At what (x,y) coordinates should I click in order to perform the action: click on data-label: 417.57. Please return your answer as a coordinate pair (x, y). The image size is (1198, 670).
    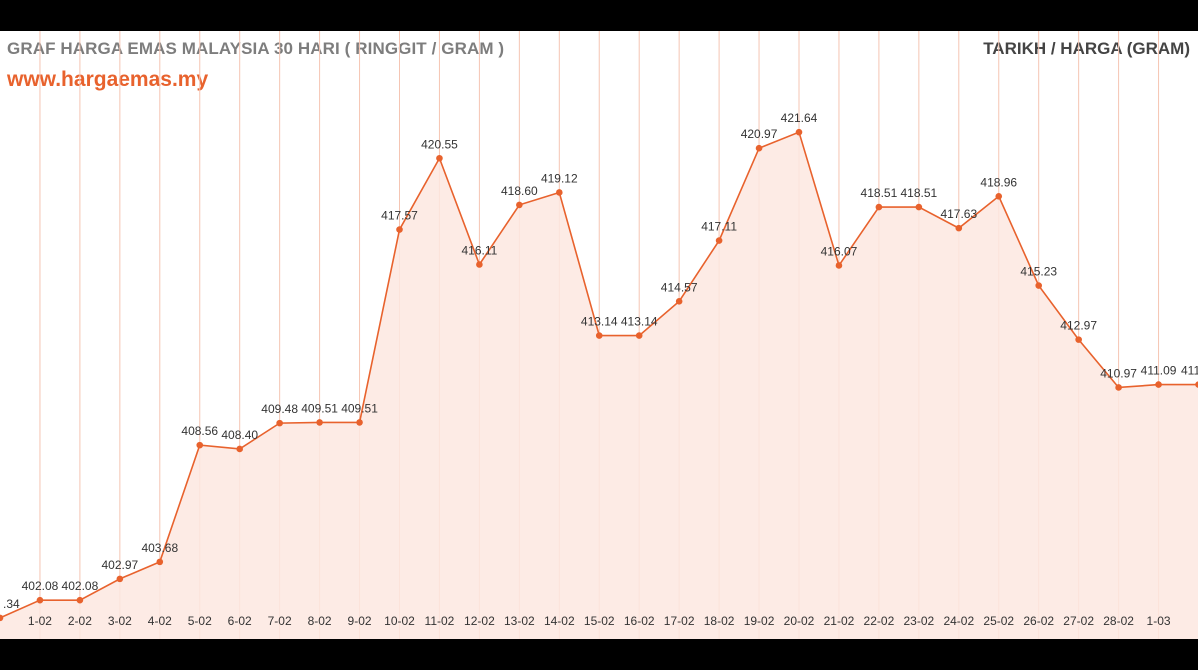
    Looking at the image, I should click on (399, 216).